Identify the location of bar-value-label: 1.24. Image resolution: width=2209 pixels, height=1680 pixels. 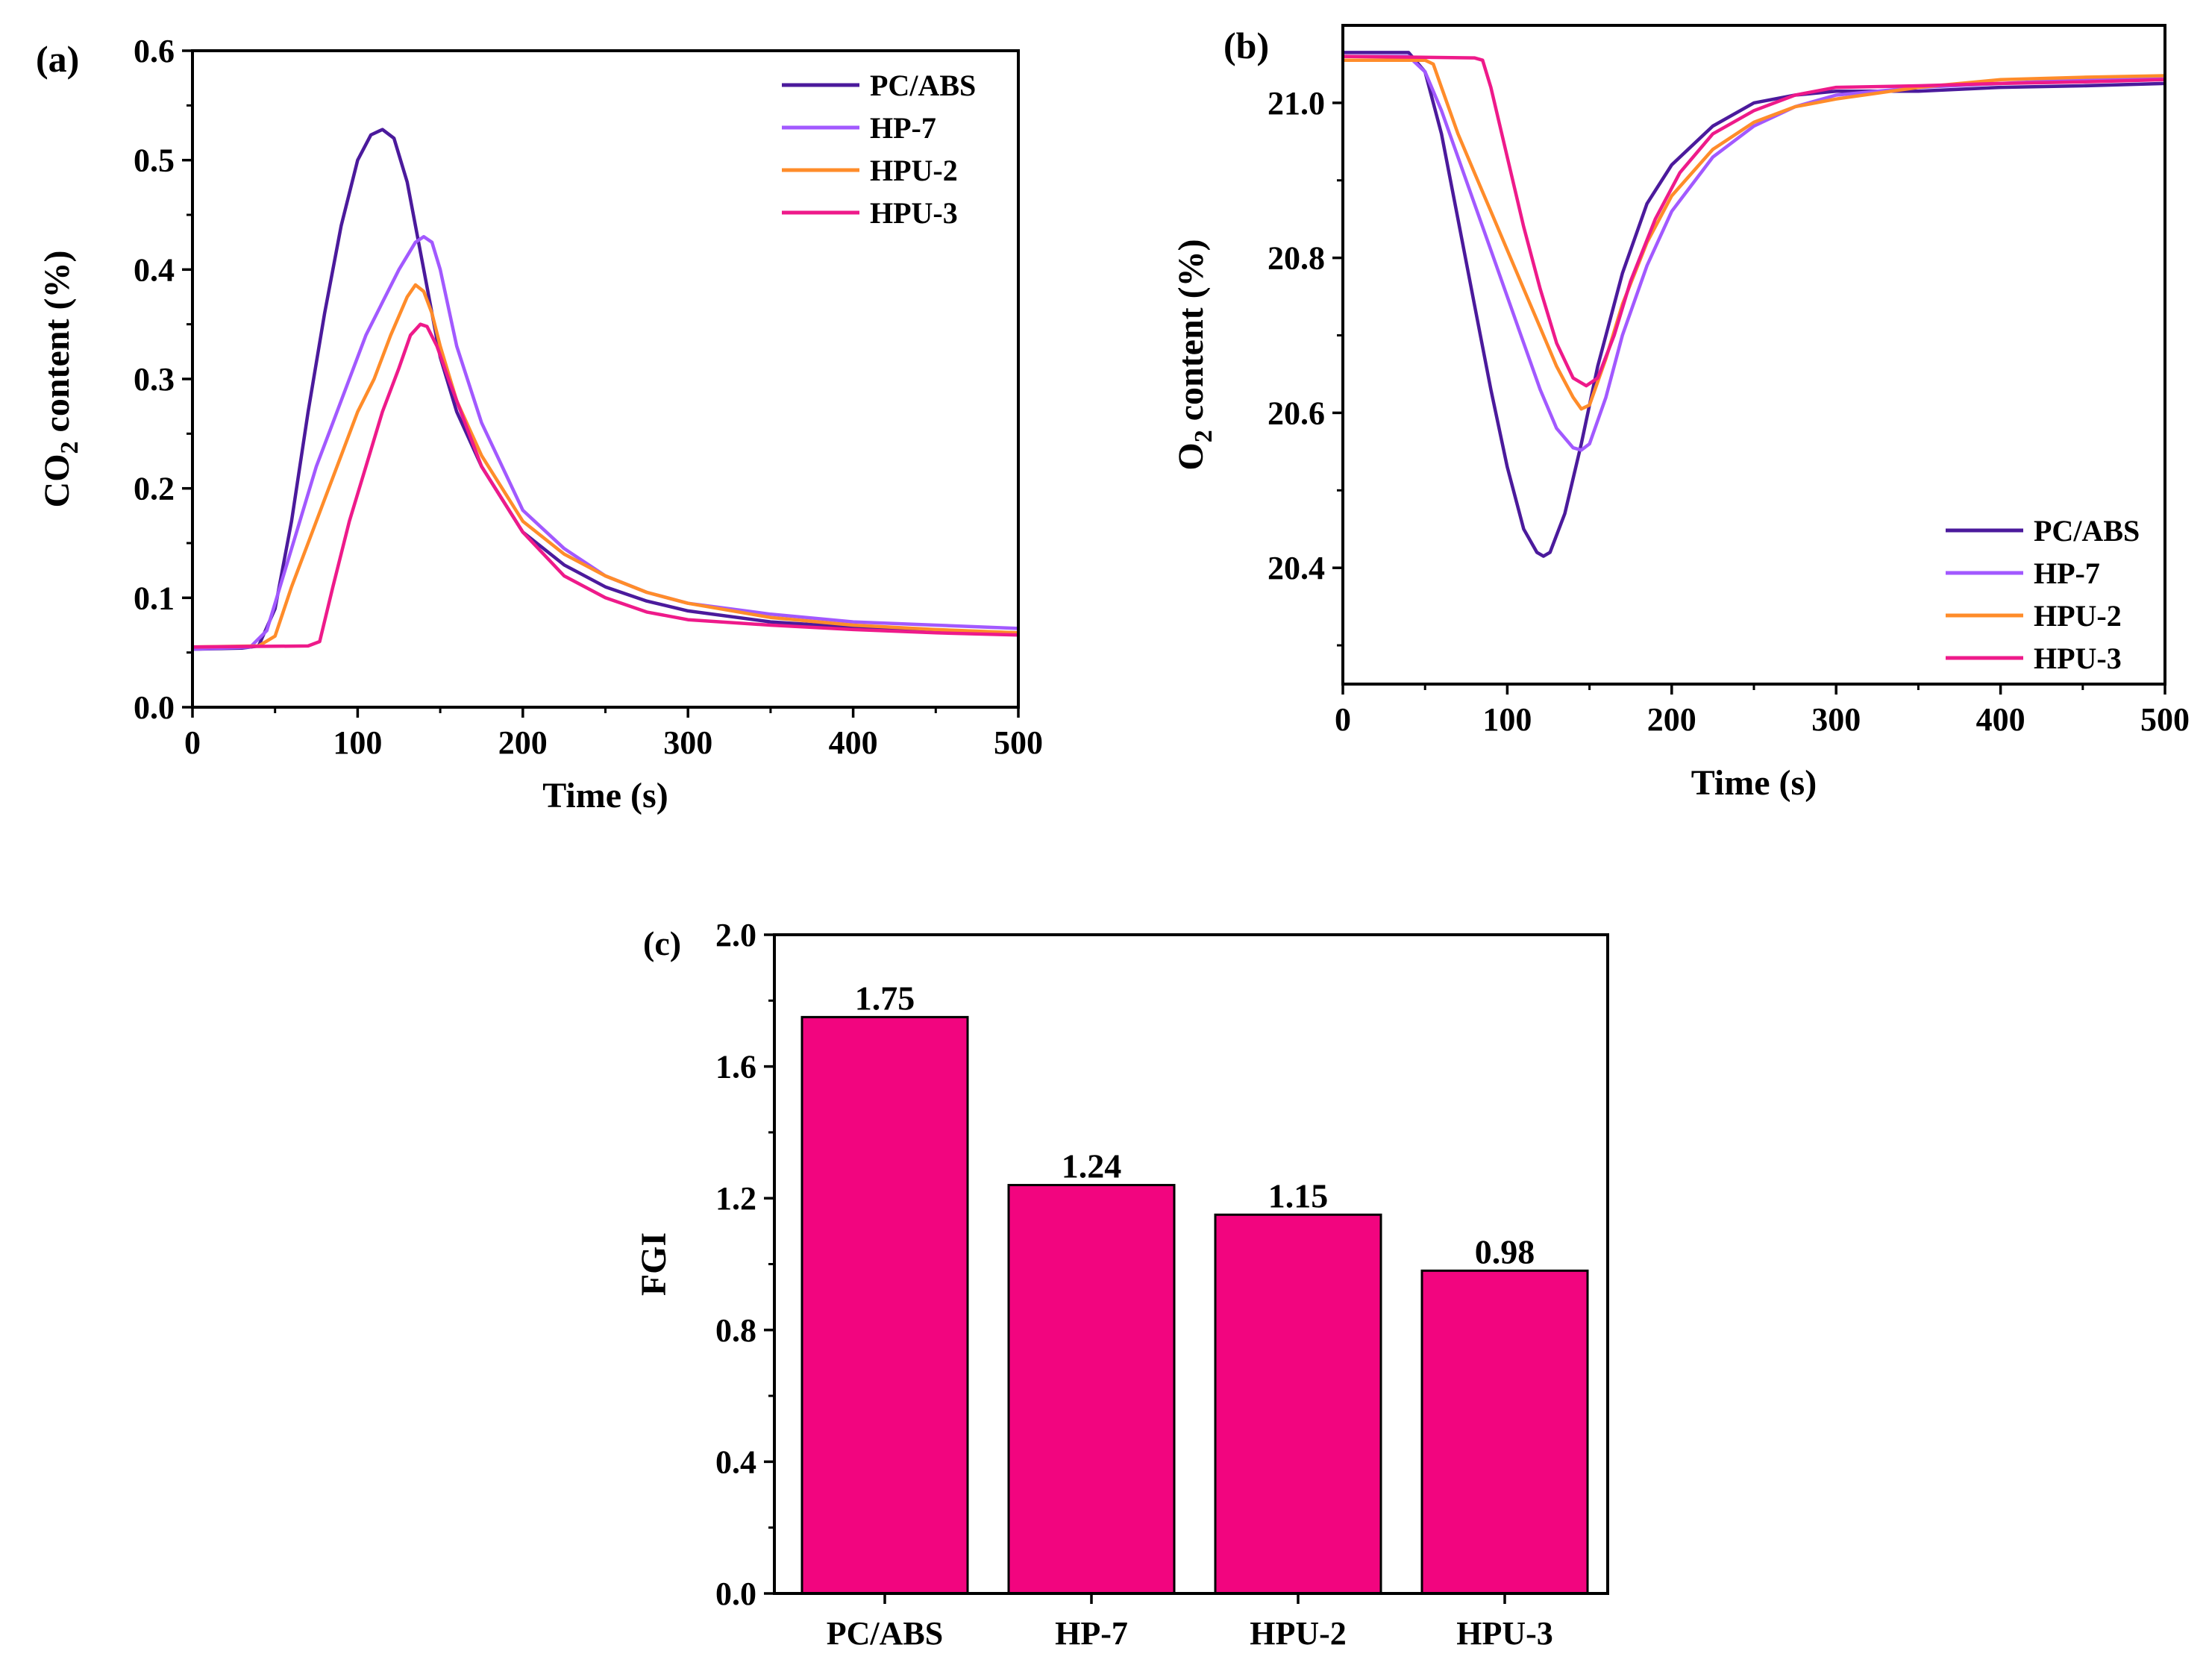
(1092, 1166).